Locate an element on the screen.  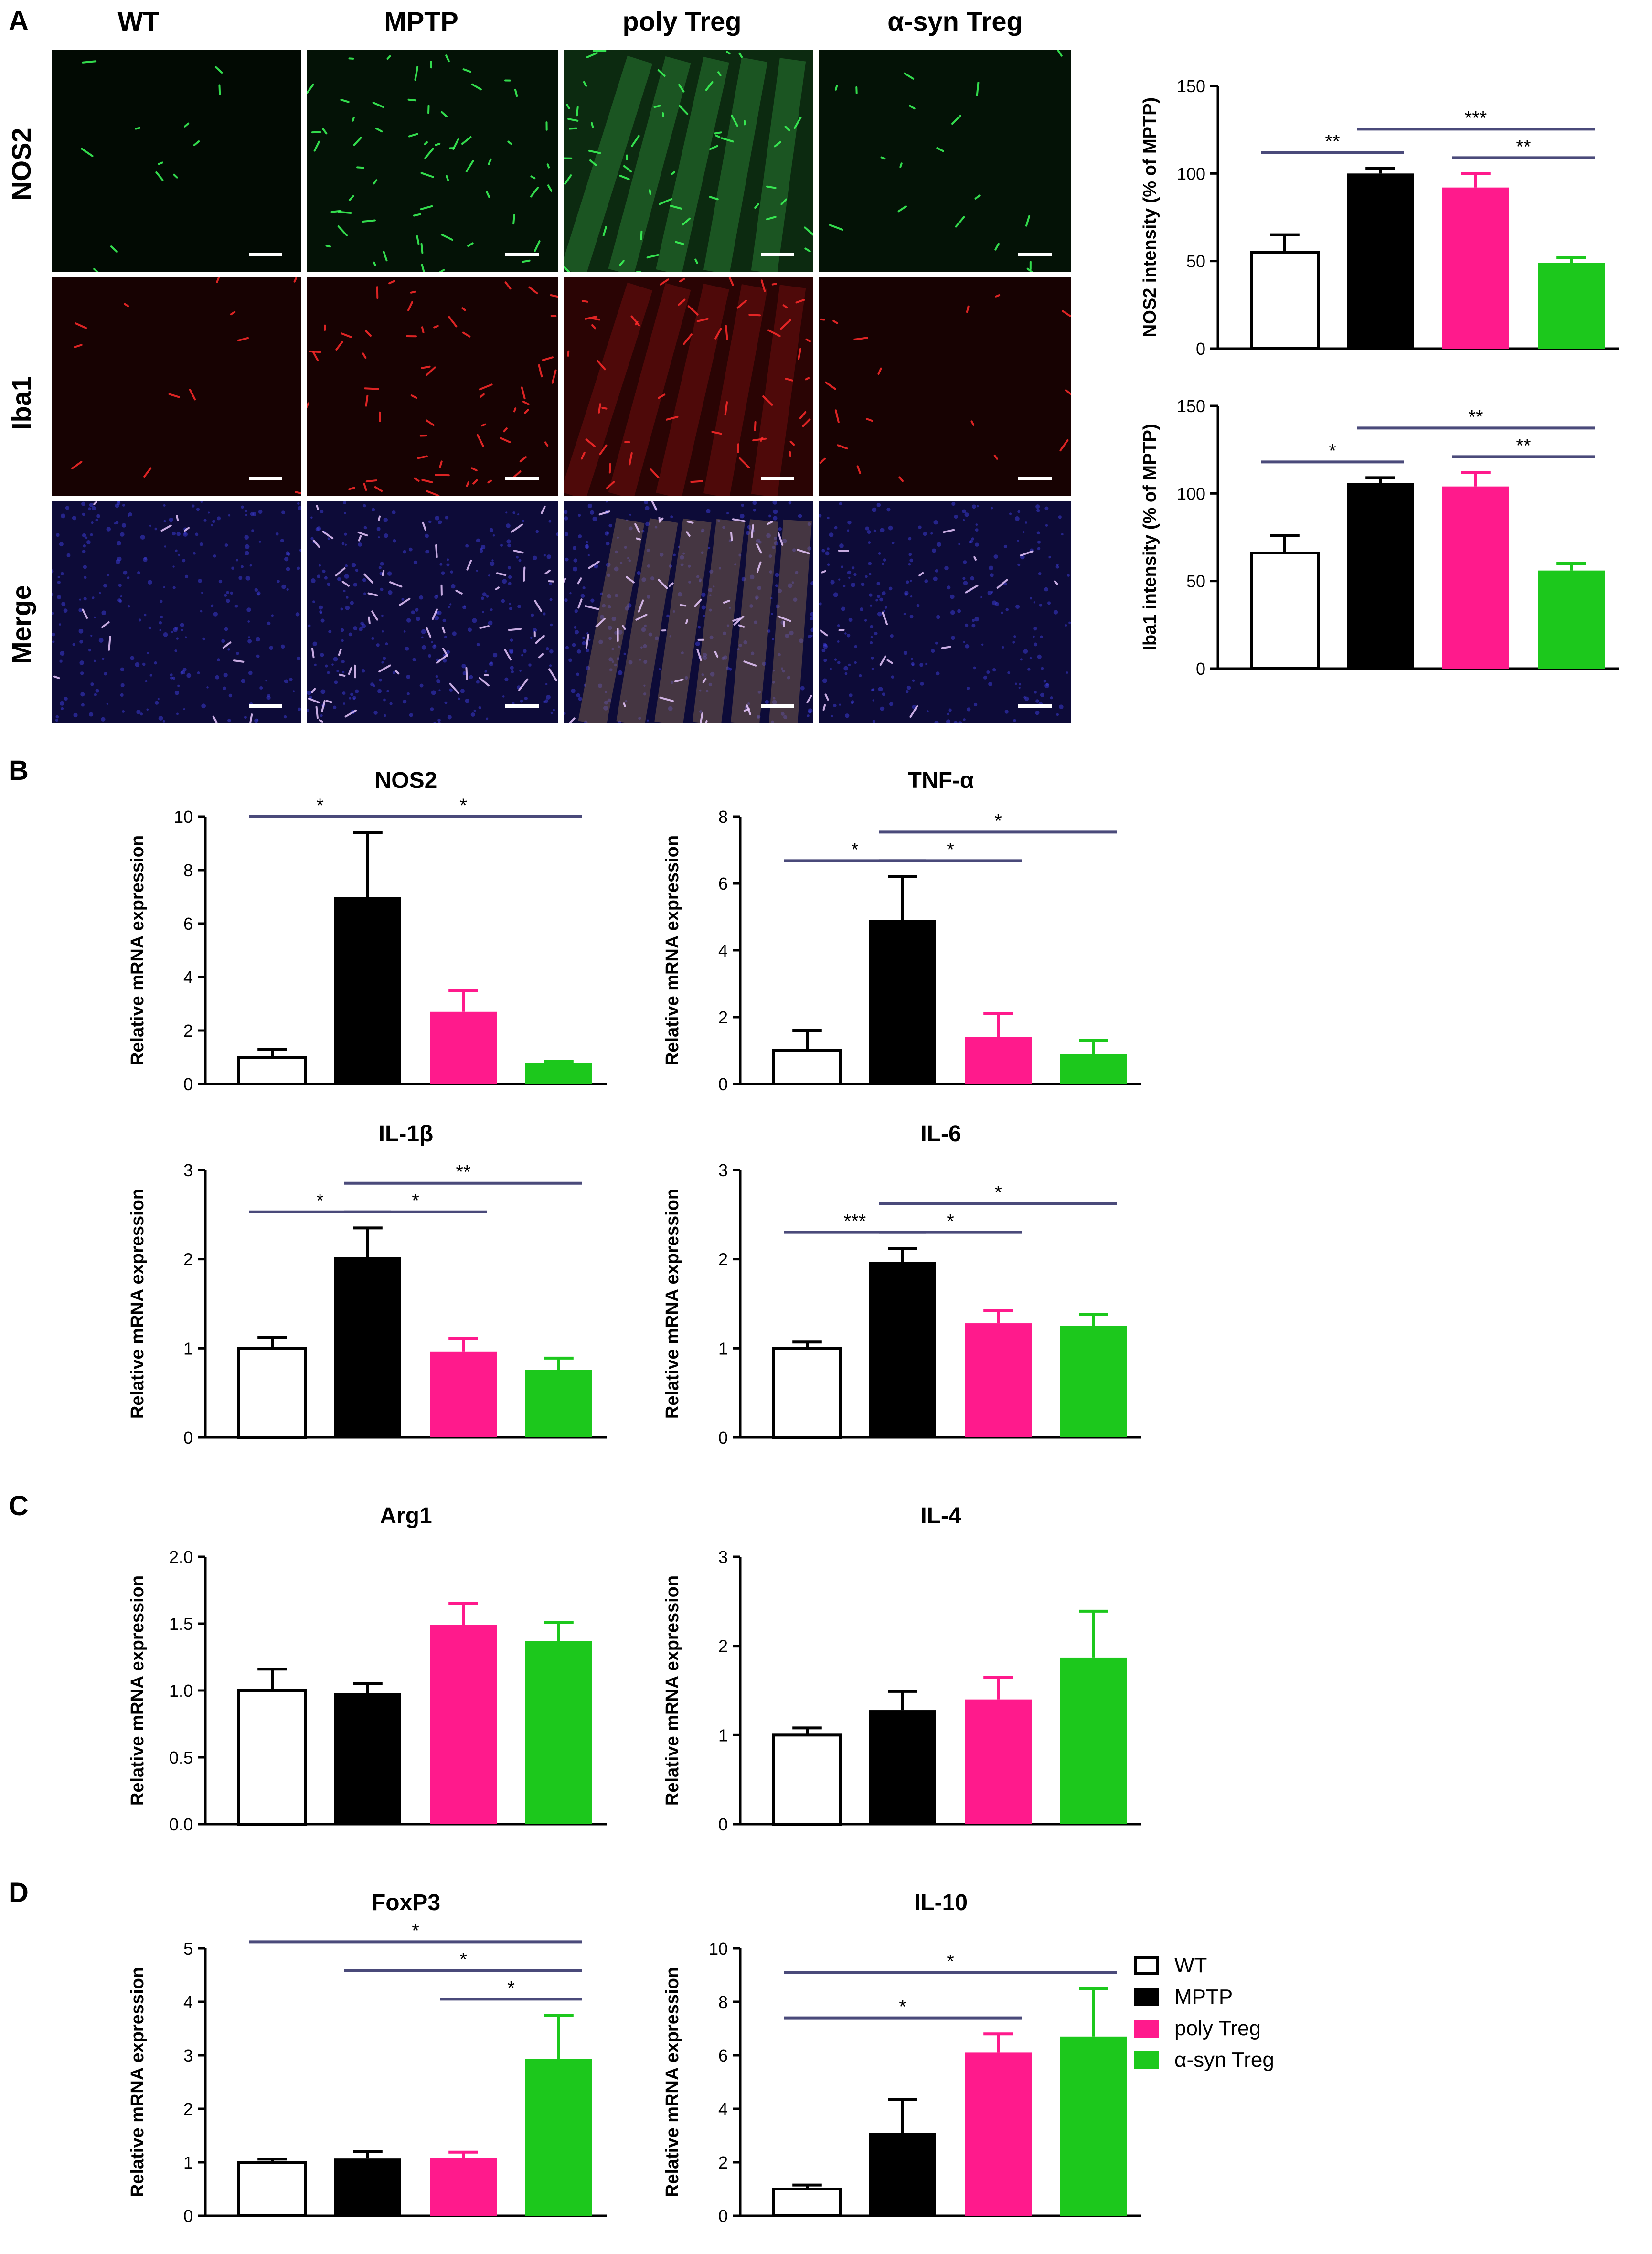
chart-a-iba1-intensity: Iba1 intensity (% of MPTP) 0 50 100 150 * ** ** is located at coordinates (1380, 540).